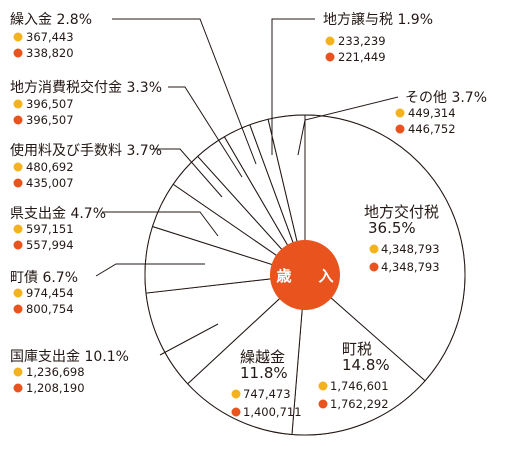 The width and height of the screenshot is (513, 452). What do you see at coordinates (58, 214) in the screenshot?
I see `slice-name: 県支出金 4.7%` at bounding box center [58, 214].